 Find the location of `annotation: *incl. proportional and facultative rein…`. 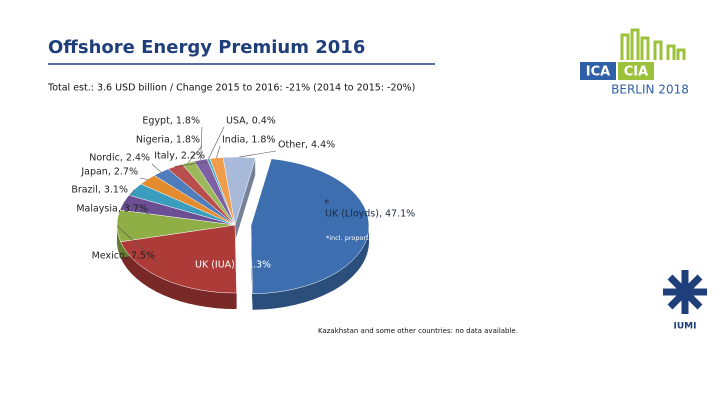

annotation: *incl. proportional and facultative rein… is located at coordinates (401, 238).